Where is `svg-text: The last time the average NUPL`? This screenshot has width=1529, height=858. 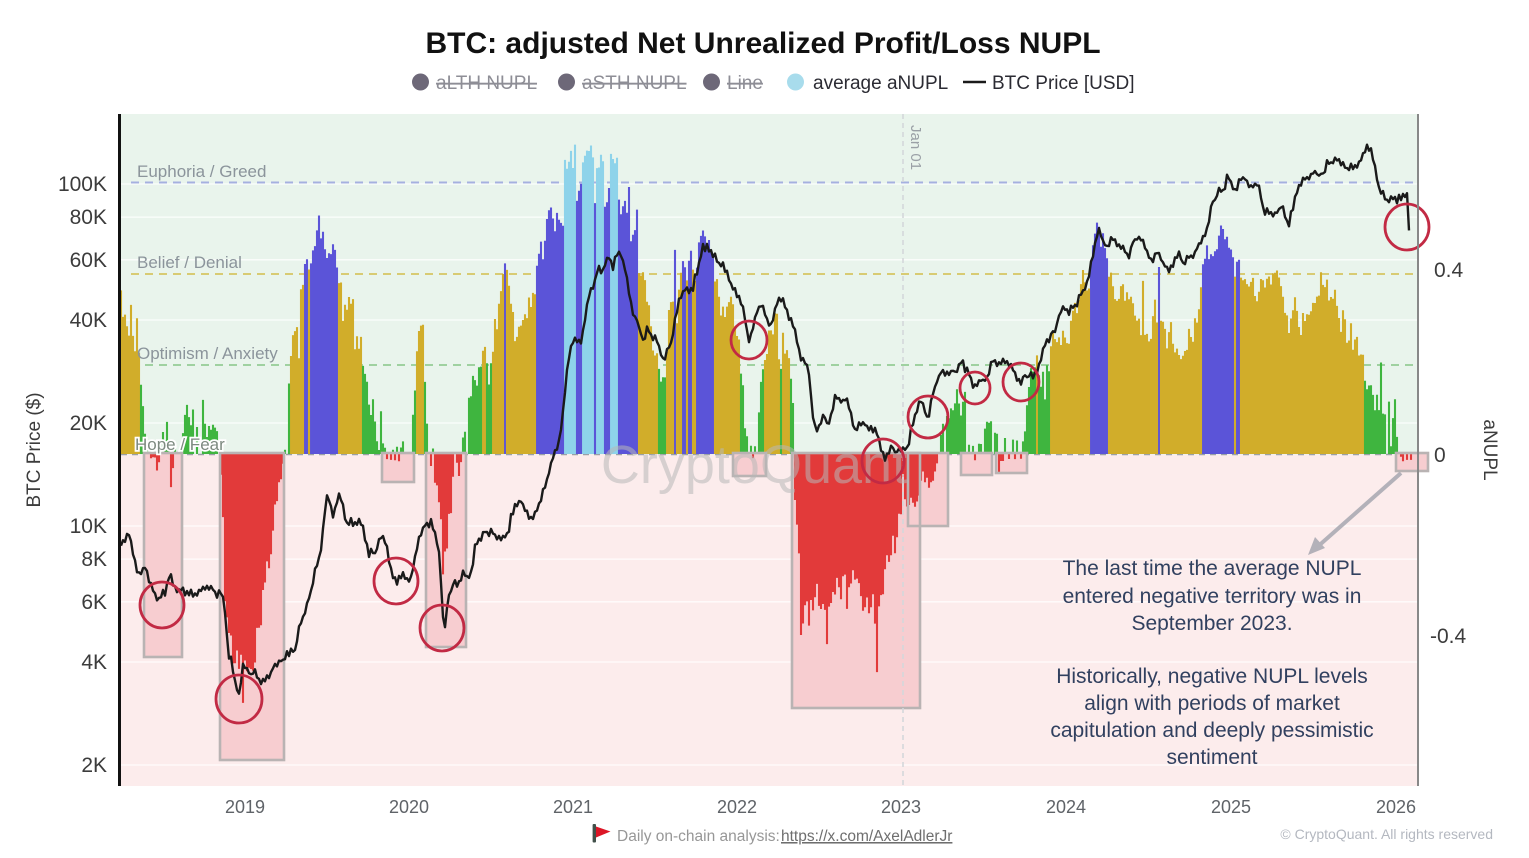
svg-text: The last time the average NUPL is located at coordinates (1212, 568).